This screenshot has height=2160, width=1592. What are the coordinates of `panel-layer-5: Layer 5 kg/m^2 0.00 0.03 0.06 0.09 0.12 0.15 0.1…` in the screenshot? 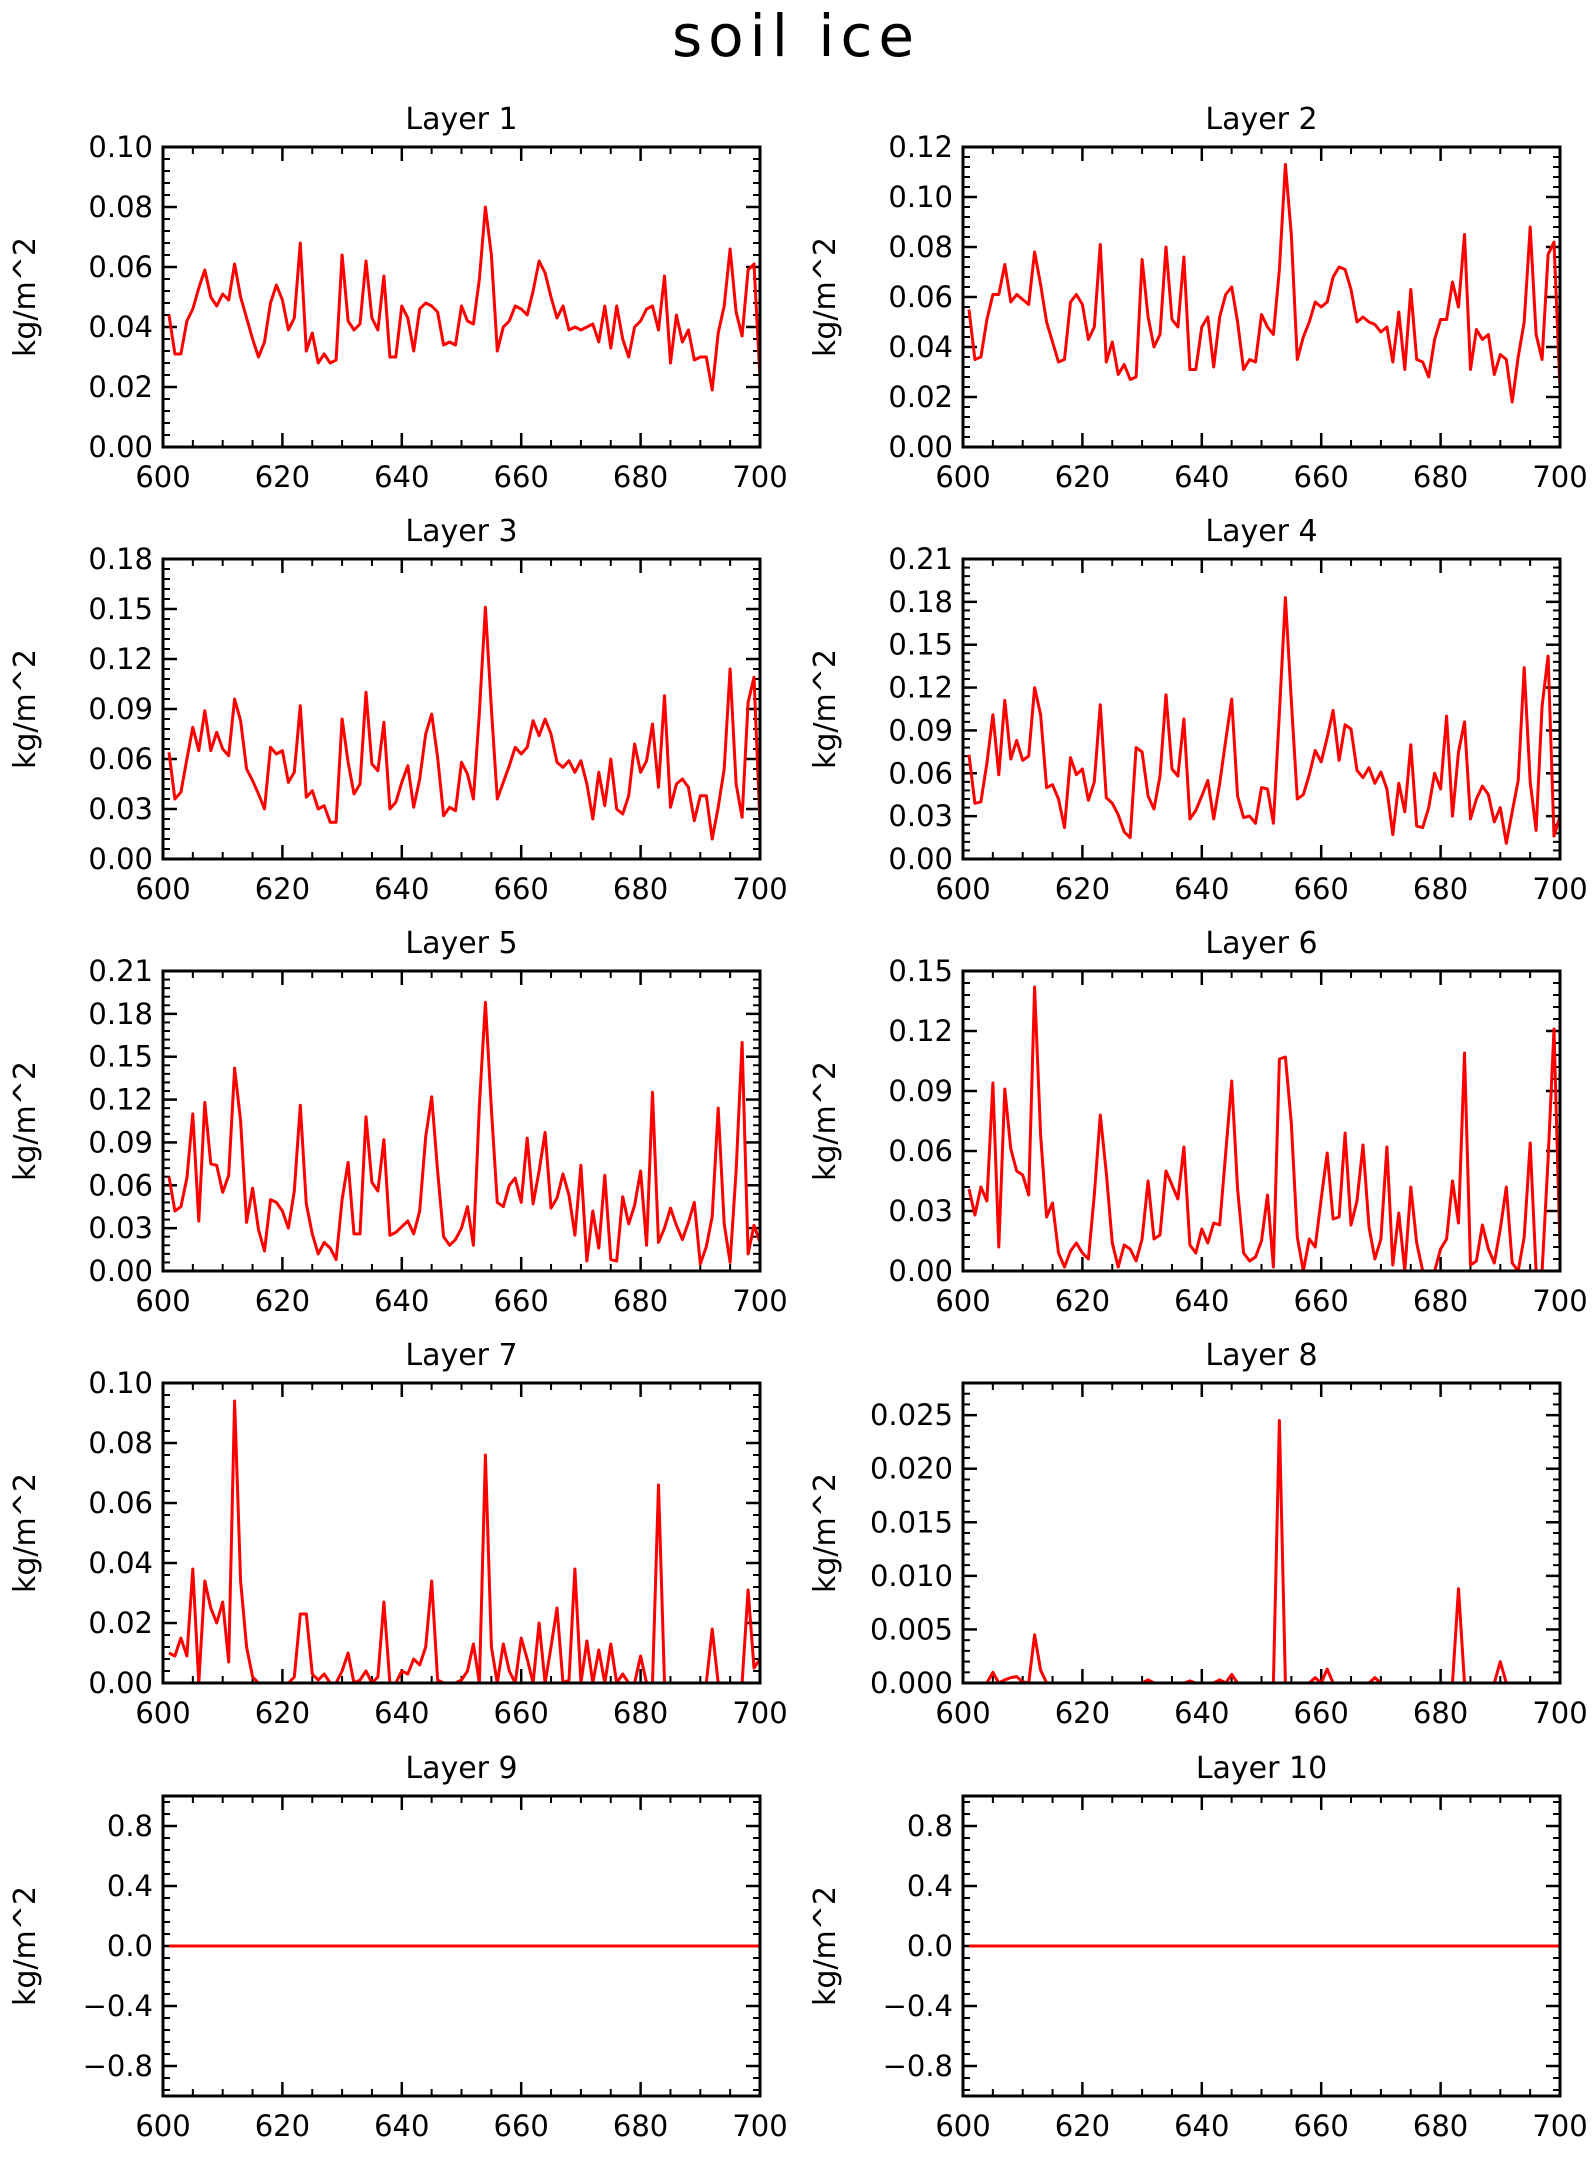 It's located at (398, 1122).